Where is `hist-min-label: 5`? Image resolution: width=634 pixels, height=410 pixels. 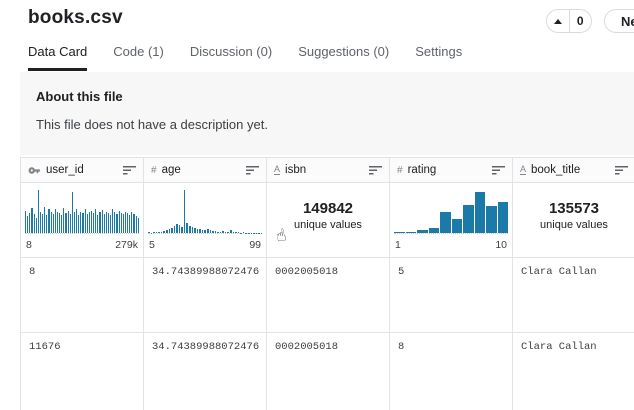 hist-min-label: 5 is located at coordinates (152, 245).